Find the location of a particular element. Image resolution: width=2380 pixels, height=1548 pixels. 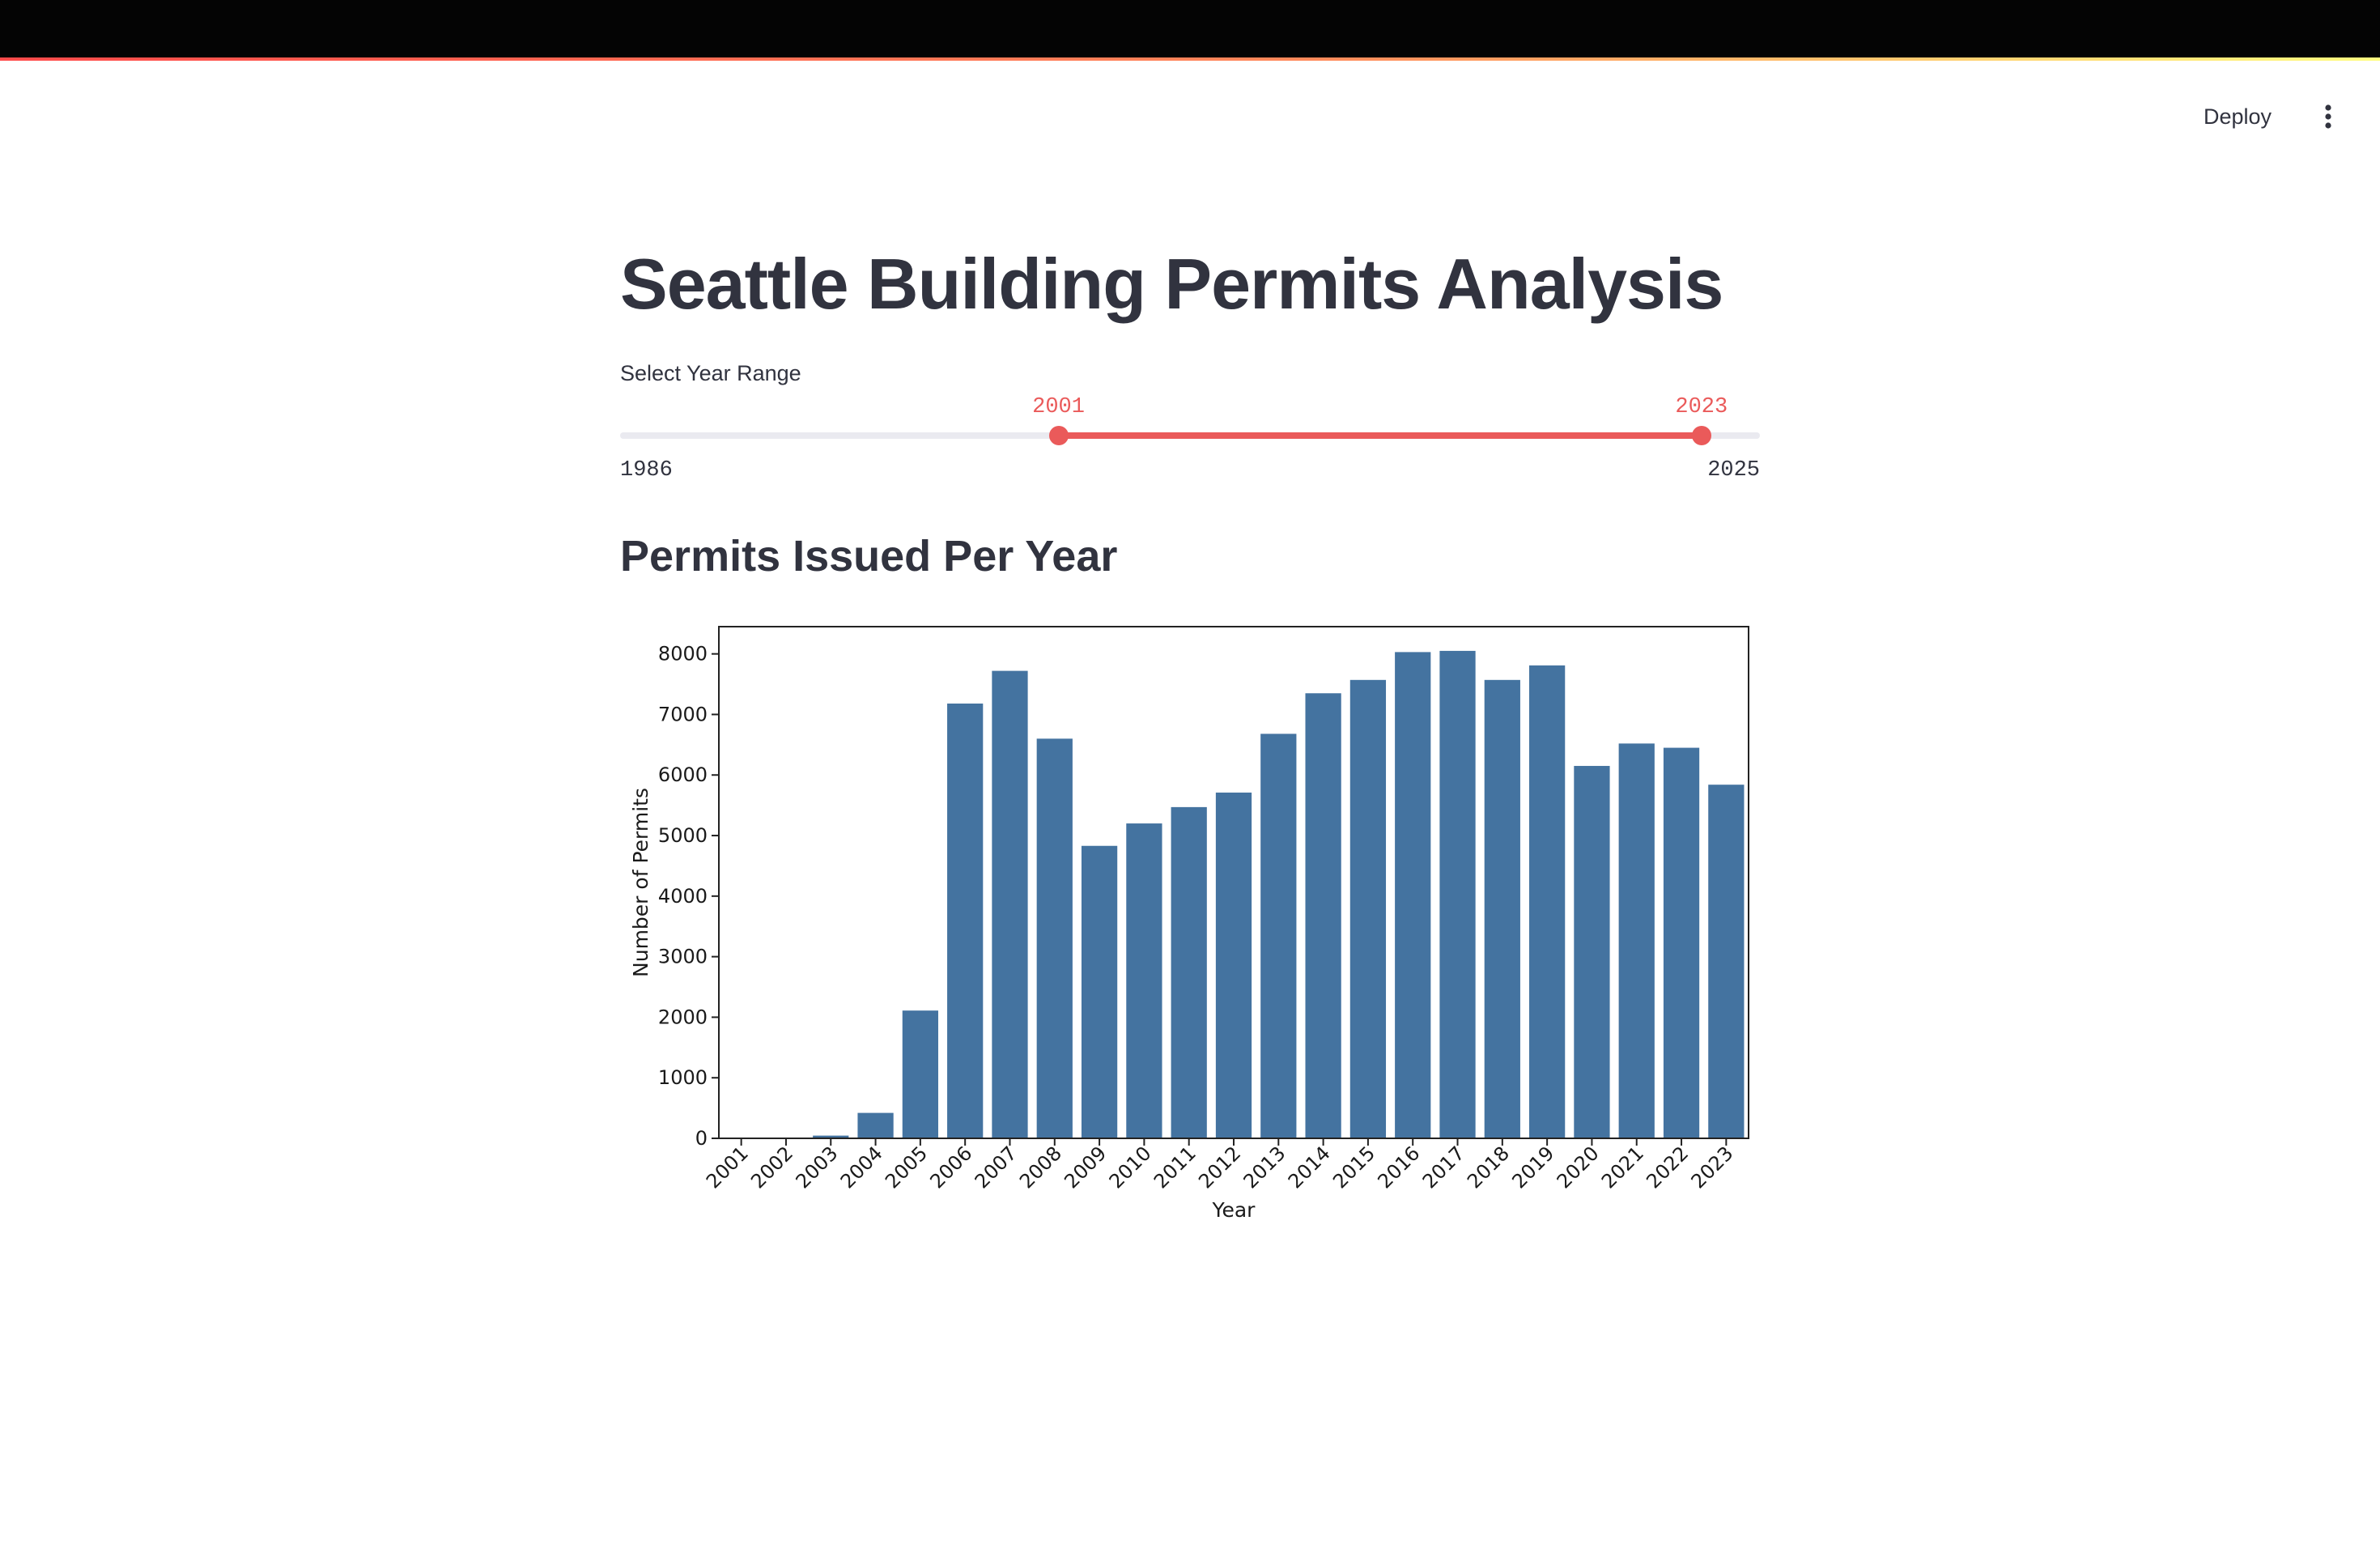

x-tick-label-2015: 2015 is located at coordinates (1353, 1167).